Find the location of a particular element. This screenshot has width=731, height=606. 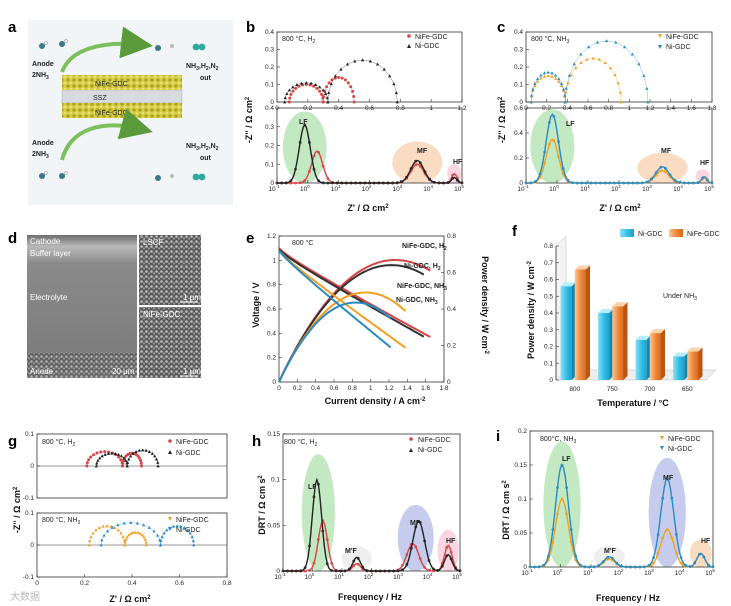

x-tick-label: 10⁵ is located at coordinates (459, 188).